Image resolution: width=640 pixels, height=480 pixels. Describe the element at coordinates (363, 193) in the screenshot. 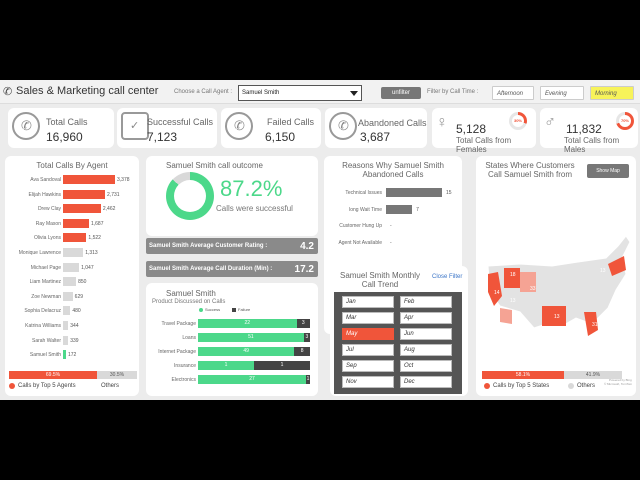

I see `reason-name: Technical Issues` at that location.